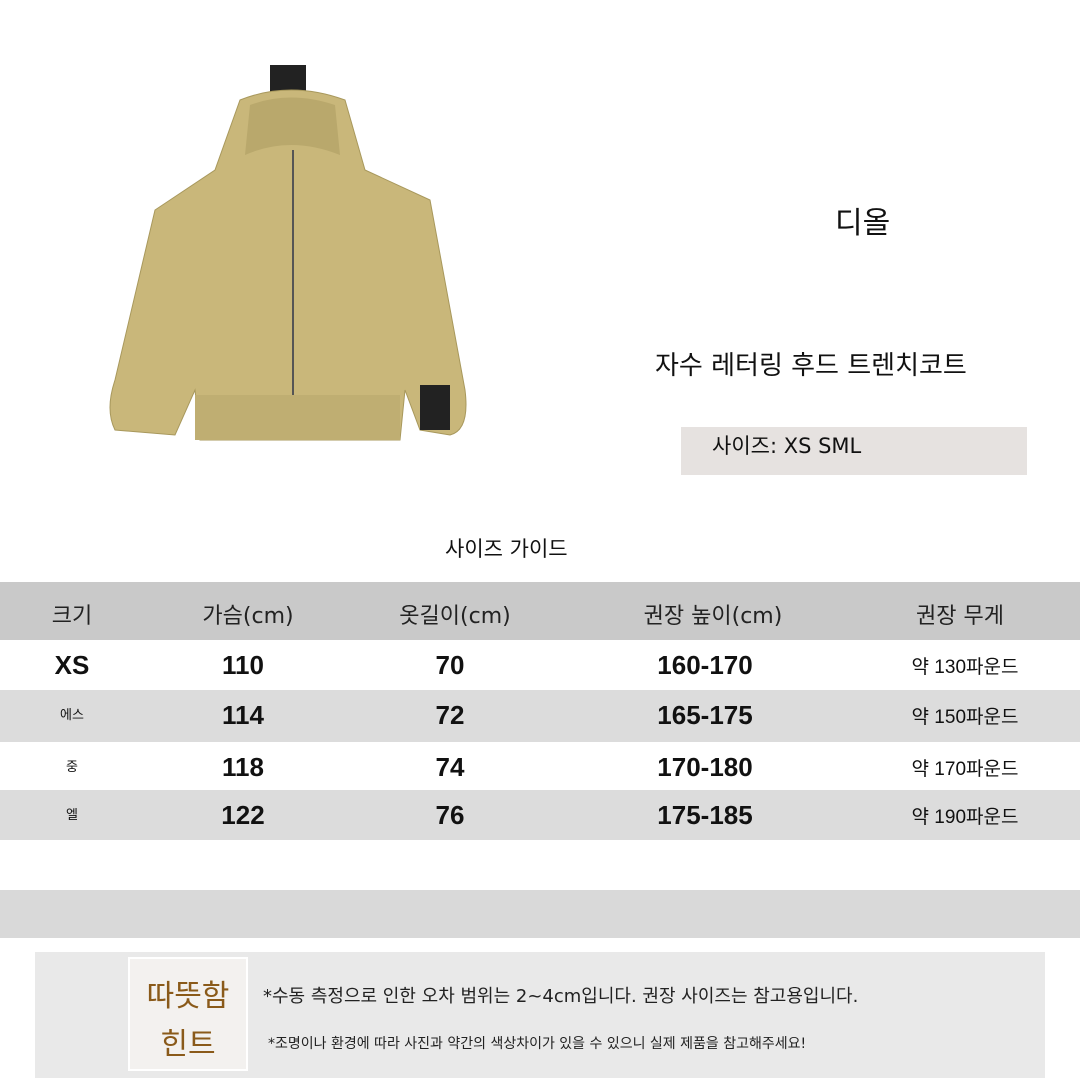 The width and height of the screenshot is (1080, 1080). Describe the element at coordinates (450, 767) in the screenshot. I see `cell-length: 74` at that location.